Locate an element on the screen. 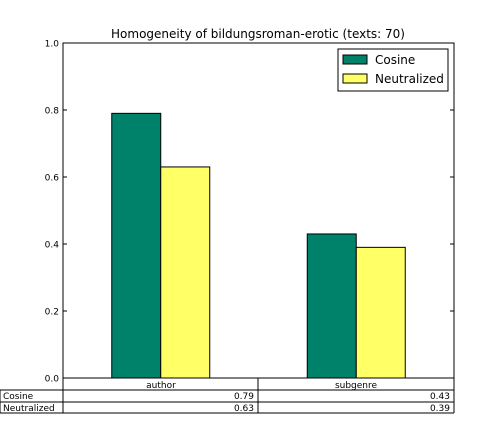 The image size is (504, 432). bar-cosine-subgenre is located at coordinates (331, 306).